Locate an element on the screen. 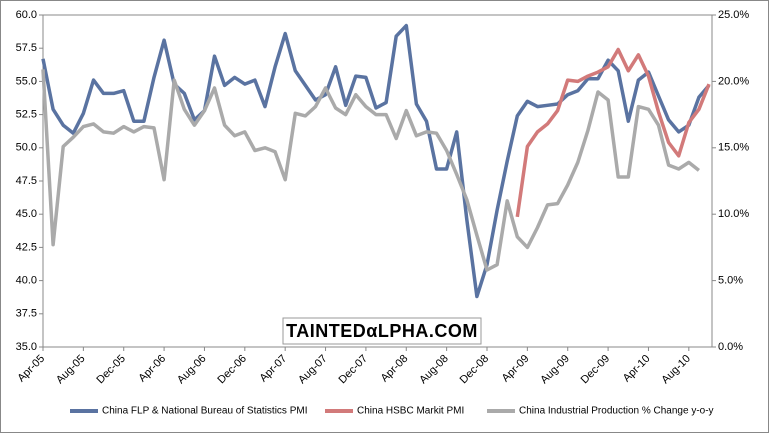 The image size is (769, 438). annotation-text: TAINTEDαLPHA.COM is located at coordinates (382, 331).